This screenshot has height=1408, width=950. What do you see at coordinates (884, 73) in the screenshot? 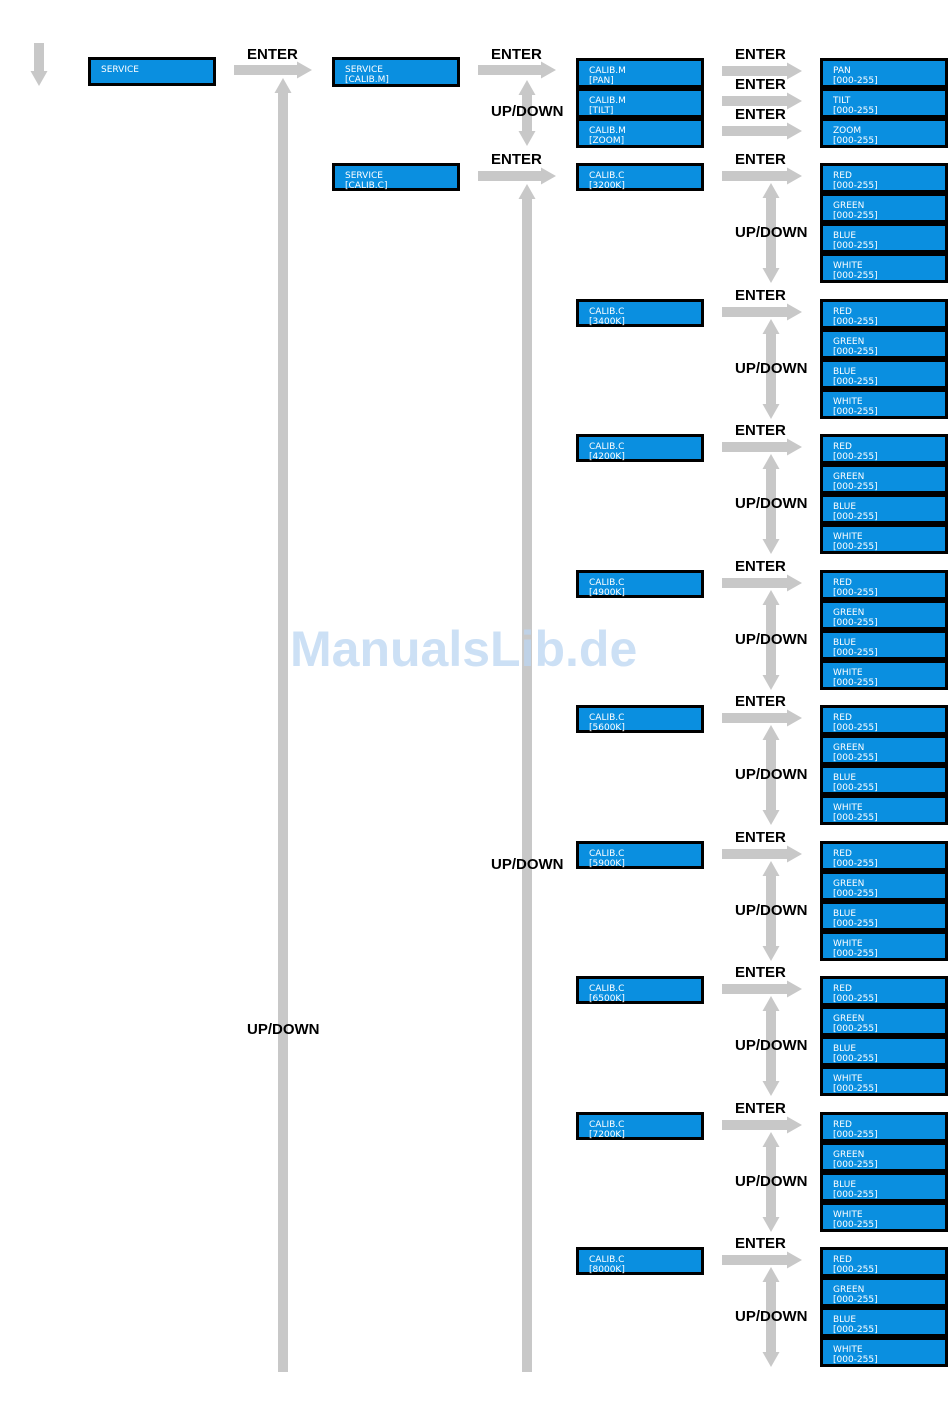
I see `box-calib-m-value: PAN [000-255]` at bounding box center [884, 73].